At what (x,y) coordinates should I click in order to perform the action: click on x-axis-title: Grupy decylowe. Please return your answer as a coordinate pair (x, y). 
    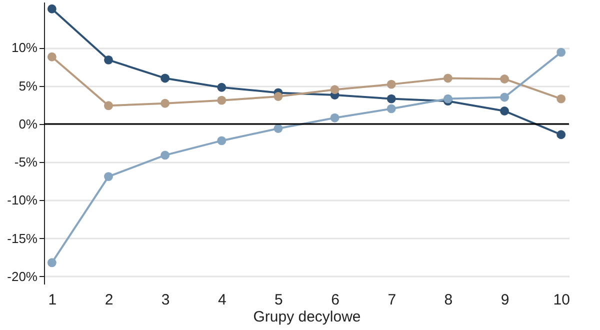
    Looking at the image, I should click on (307, 317).